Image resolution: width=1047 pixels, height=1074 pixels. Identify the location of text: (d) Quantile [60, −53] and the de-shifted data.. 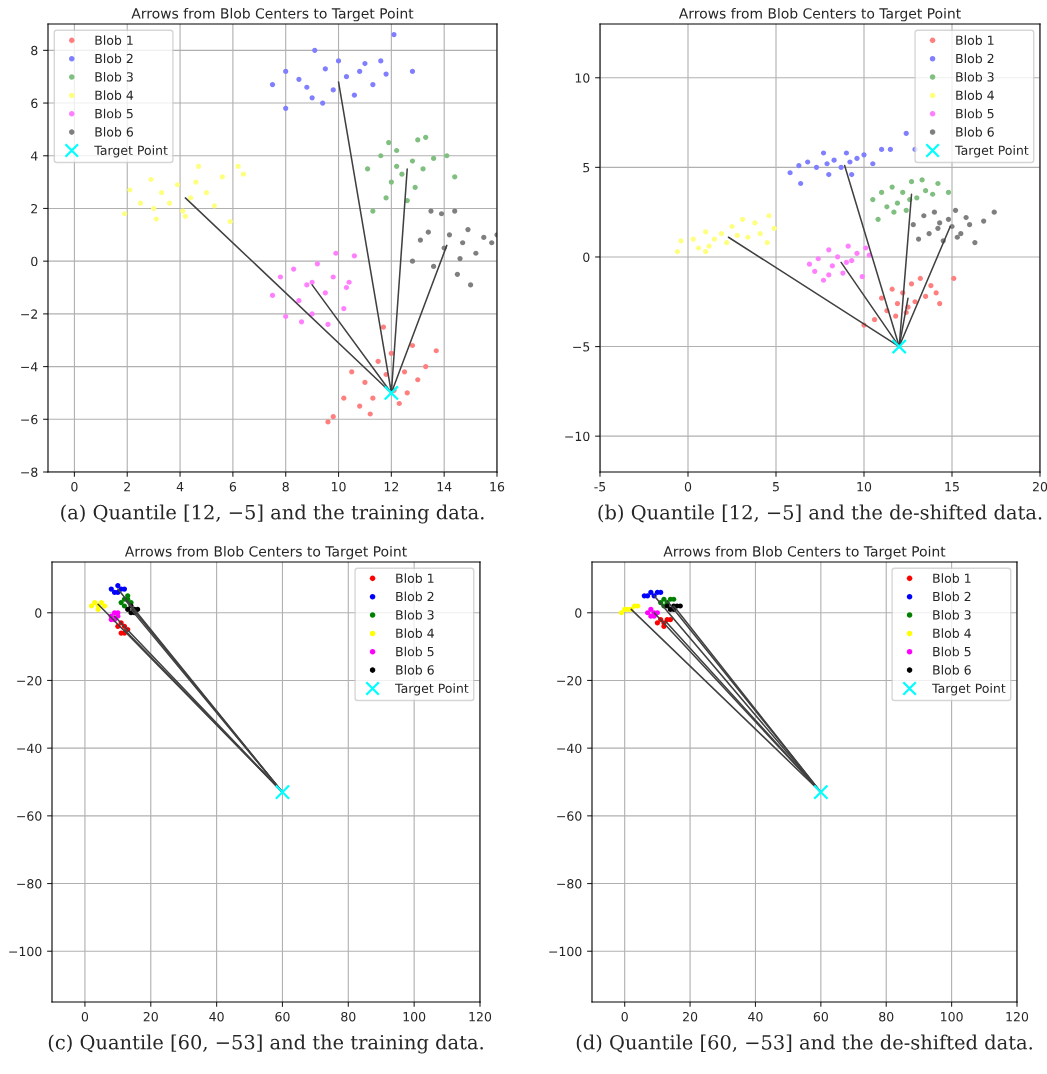
(804, 1043).